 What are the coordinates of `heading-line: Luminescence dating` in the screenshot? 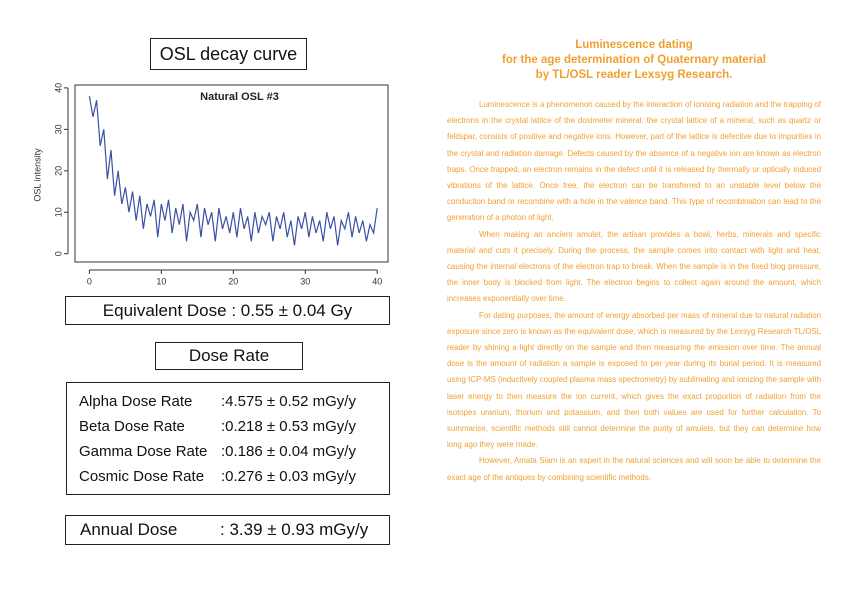 It's located at (634, 45).